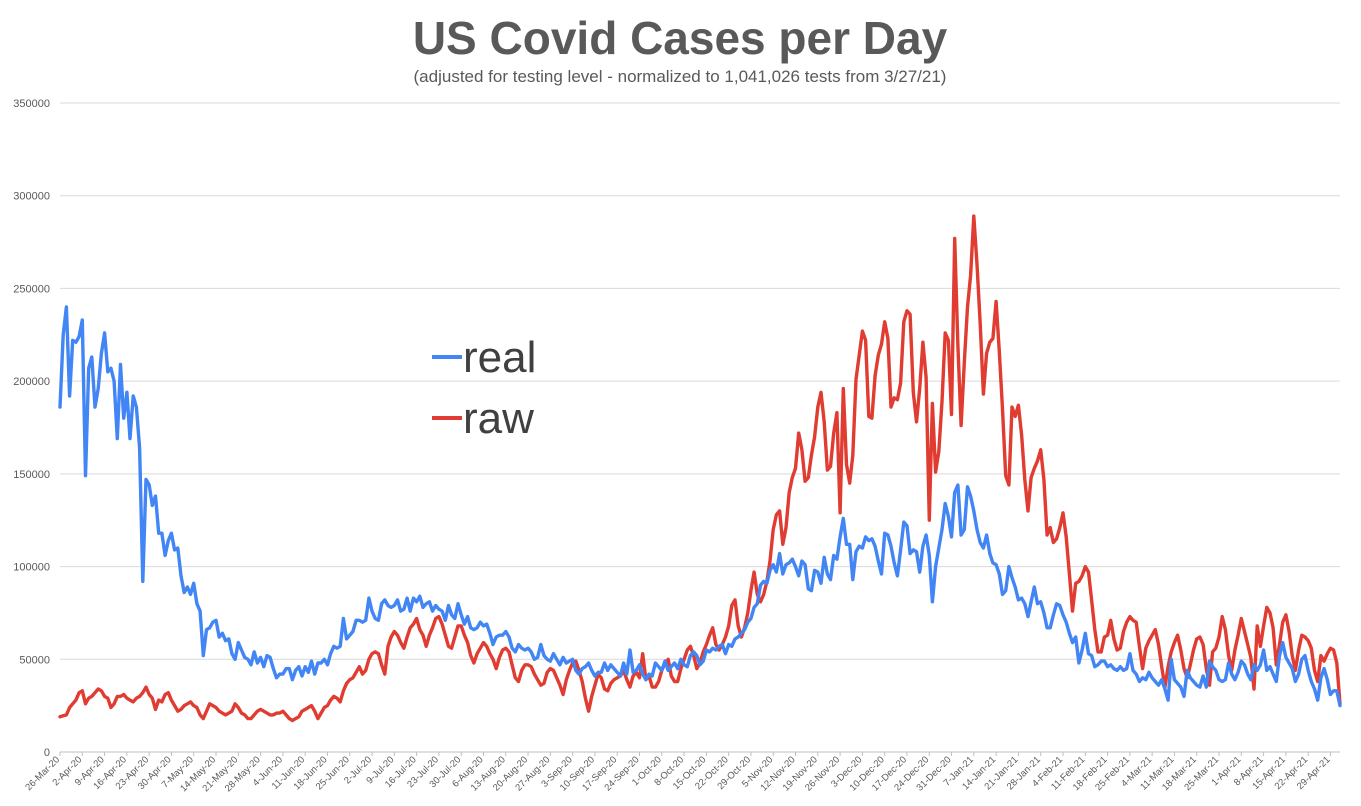 This screenshot has width=1361, height=806. What do you see at coordinates (499, 357) in the screenshot?
I see `legend-label-real: real` at bounding box center [499, 357].